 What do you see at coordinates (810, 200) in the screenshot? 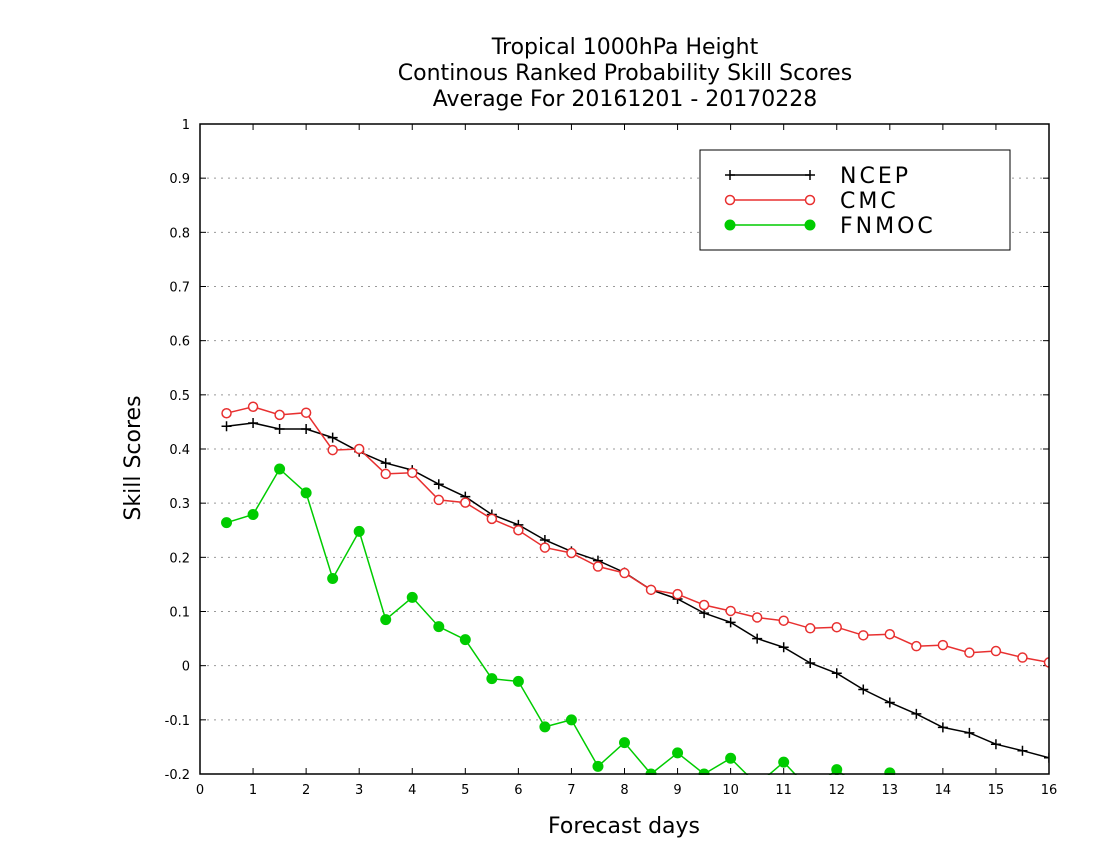
I see `legend-cmc-point` at bounding box center [810, 200].